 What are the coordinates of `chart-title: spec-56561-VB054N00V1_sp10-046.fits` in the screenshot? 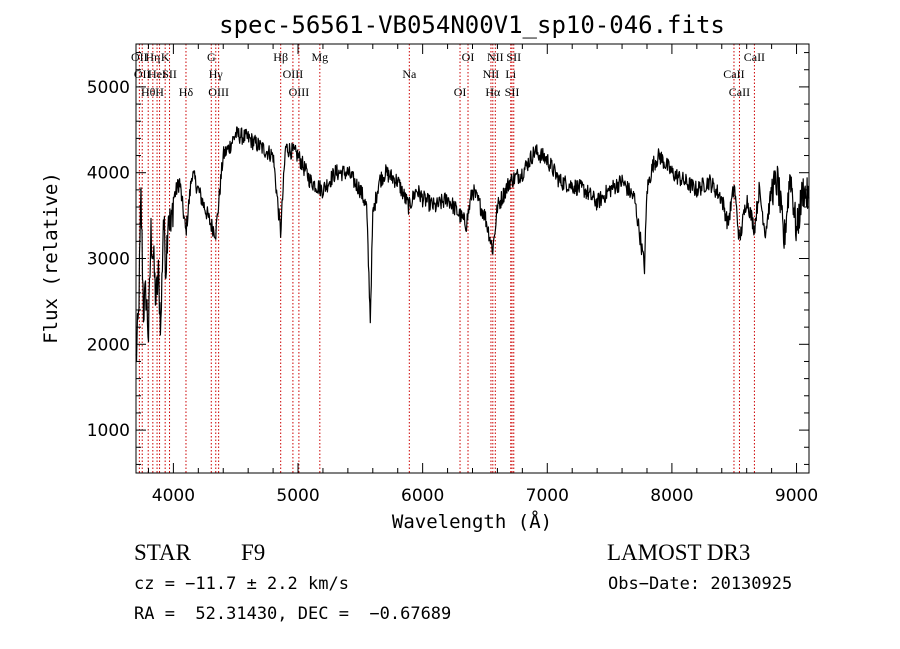 It's located at (472, 25).